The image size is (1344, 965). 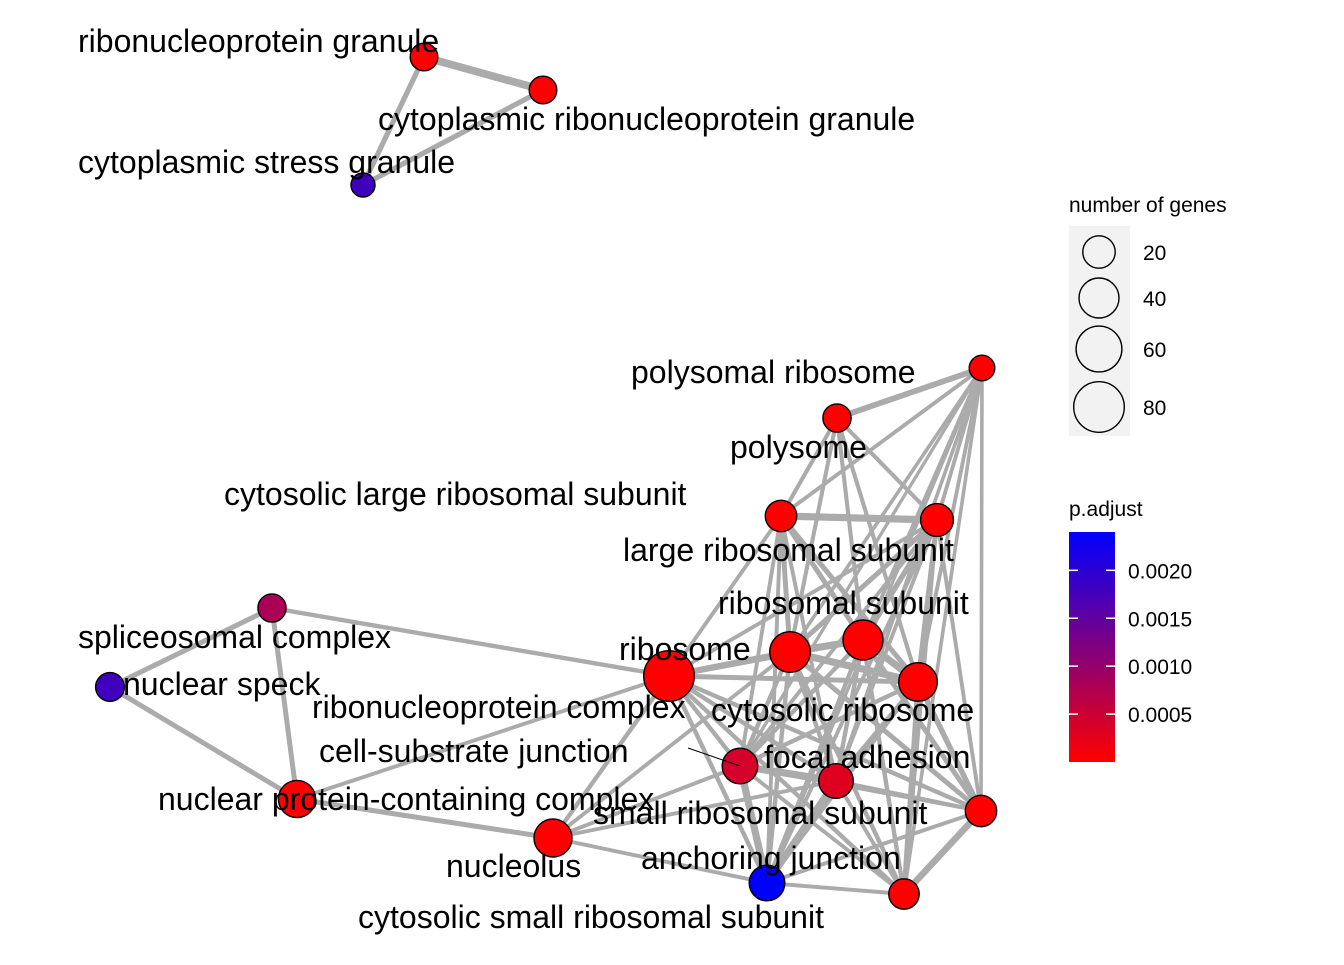 What do you see at coordinates (863, 640) in the screenshot?
I see `node-rs` at bounding box center [863, 640].